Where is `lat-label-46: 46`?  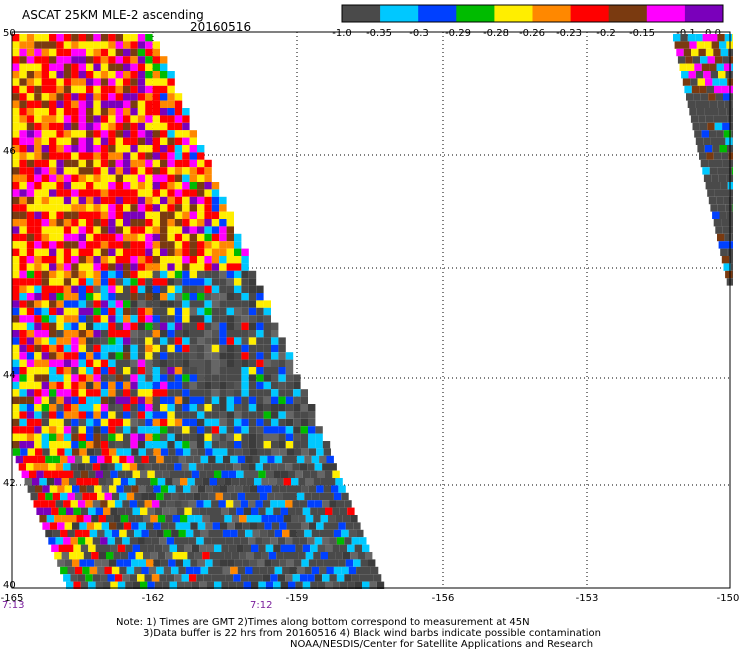
lat-label-46: 46 is located at coordinates (9, 151).